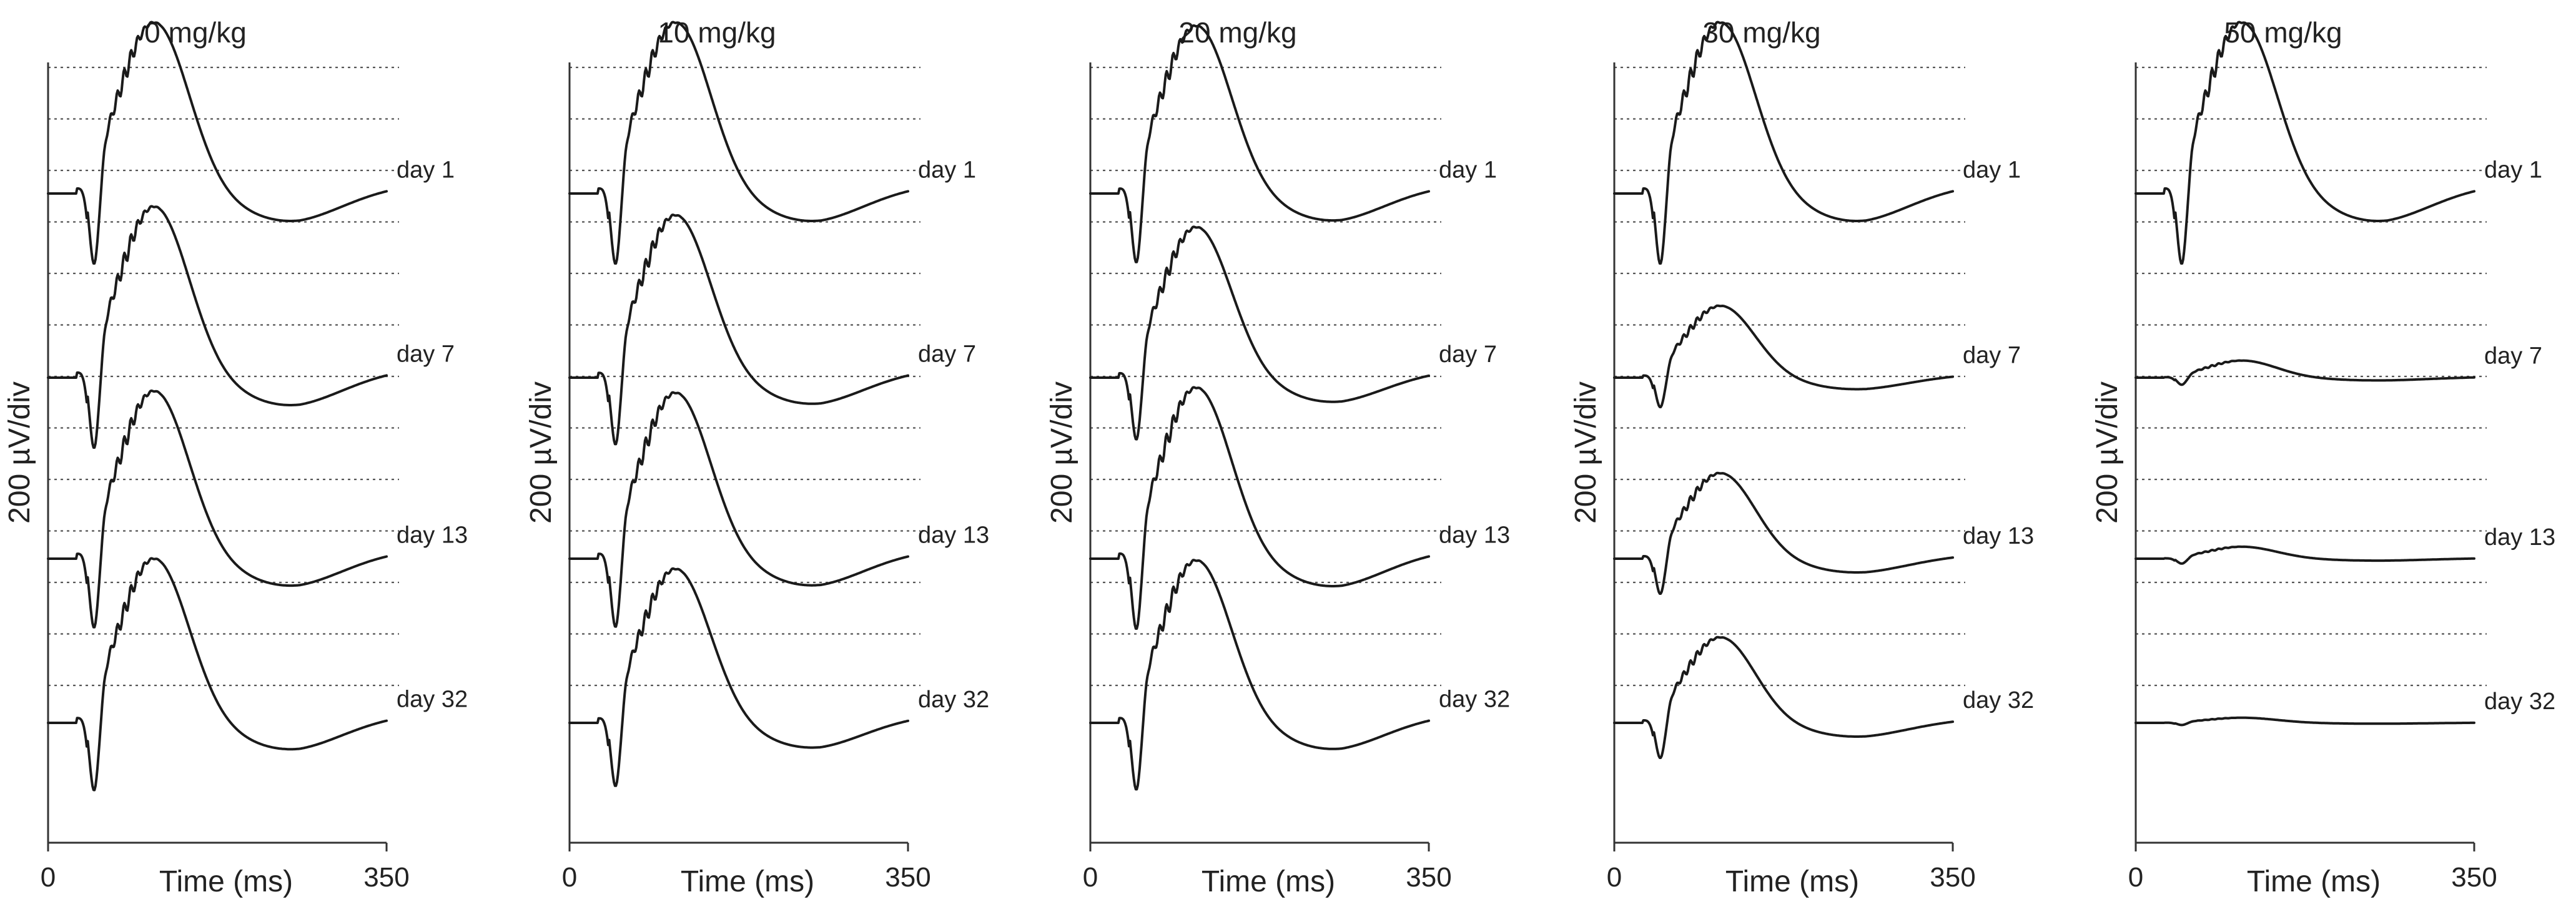 This screenshot has width=2576, height=917. I want to click on chart-title: 30 mg/kg, so click(1761, 32).